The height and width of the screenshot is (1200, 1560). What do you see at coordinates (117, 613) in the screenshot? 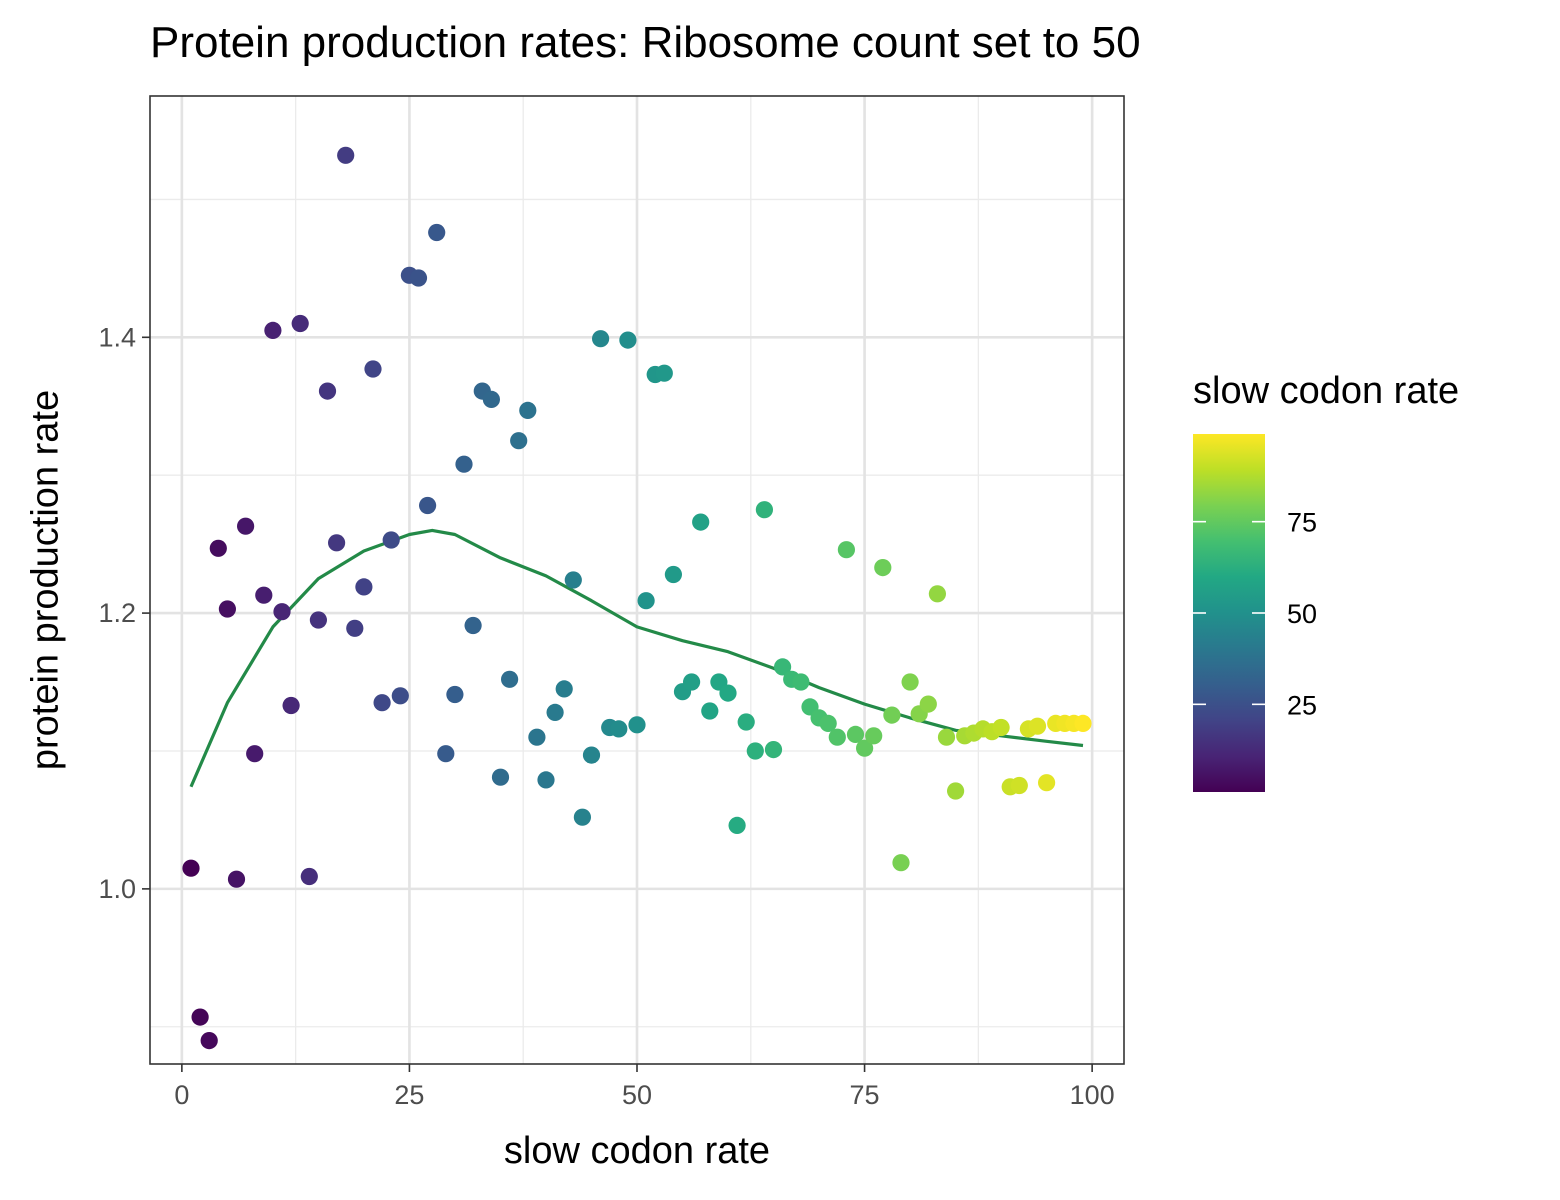
I see `y-tick-label: 1.2` at bounding box center [117, 613].